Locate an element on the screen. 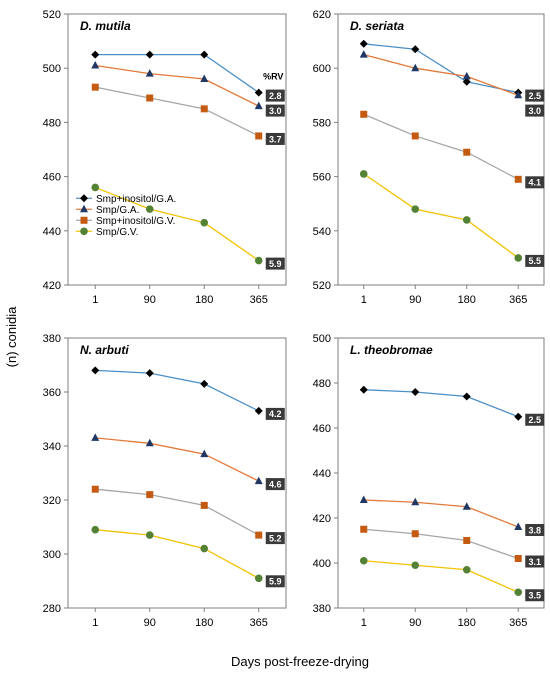 This screenshot has height=674, width=550. y-tick-label: 340 is located at coordinates (52, 447).